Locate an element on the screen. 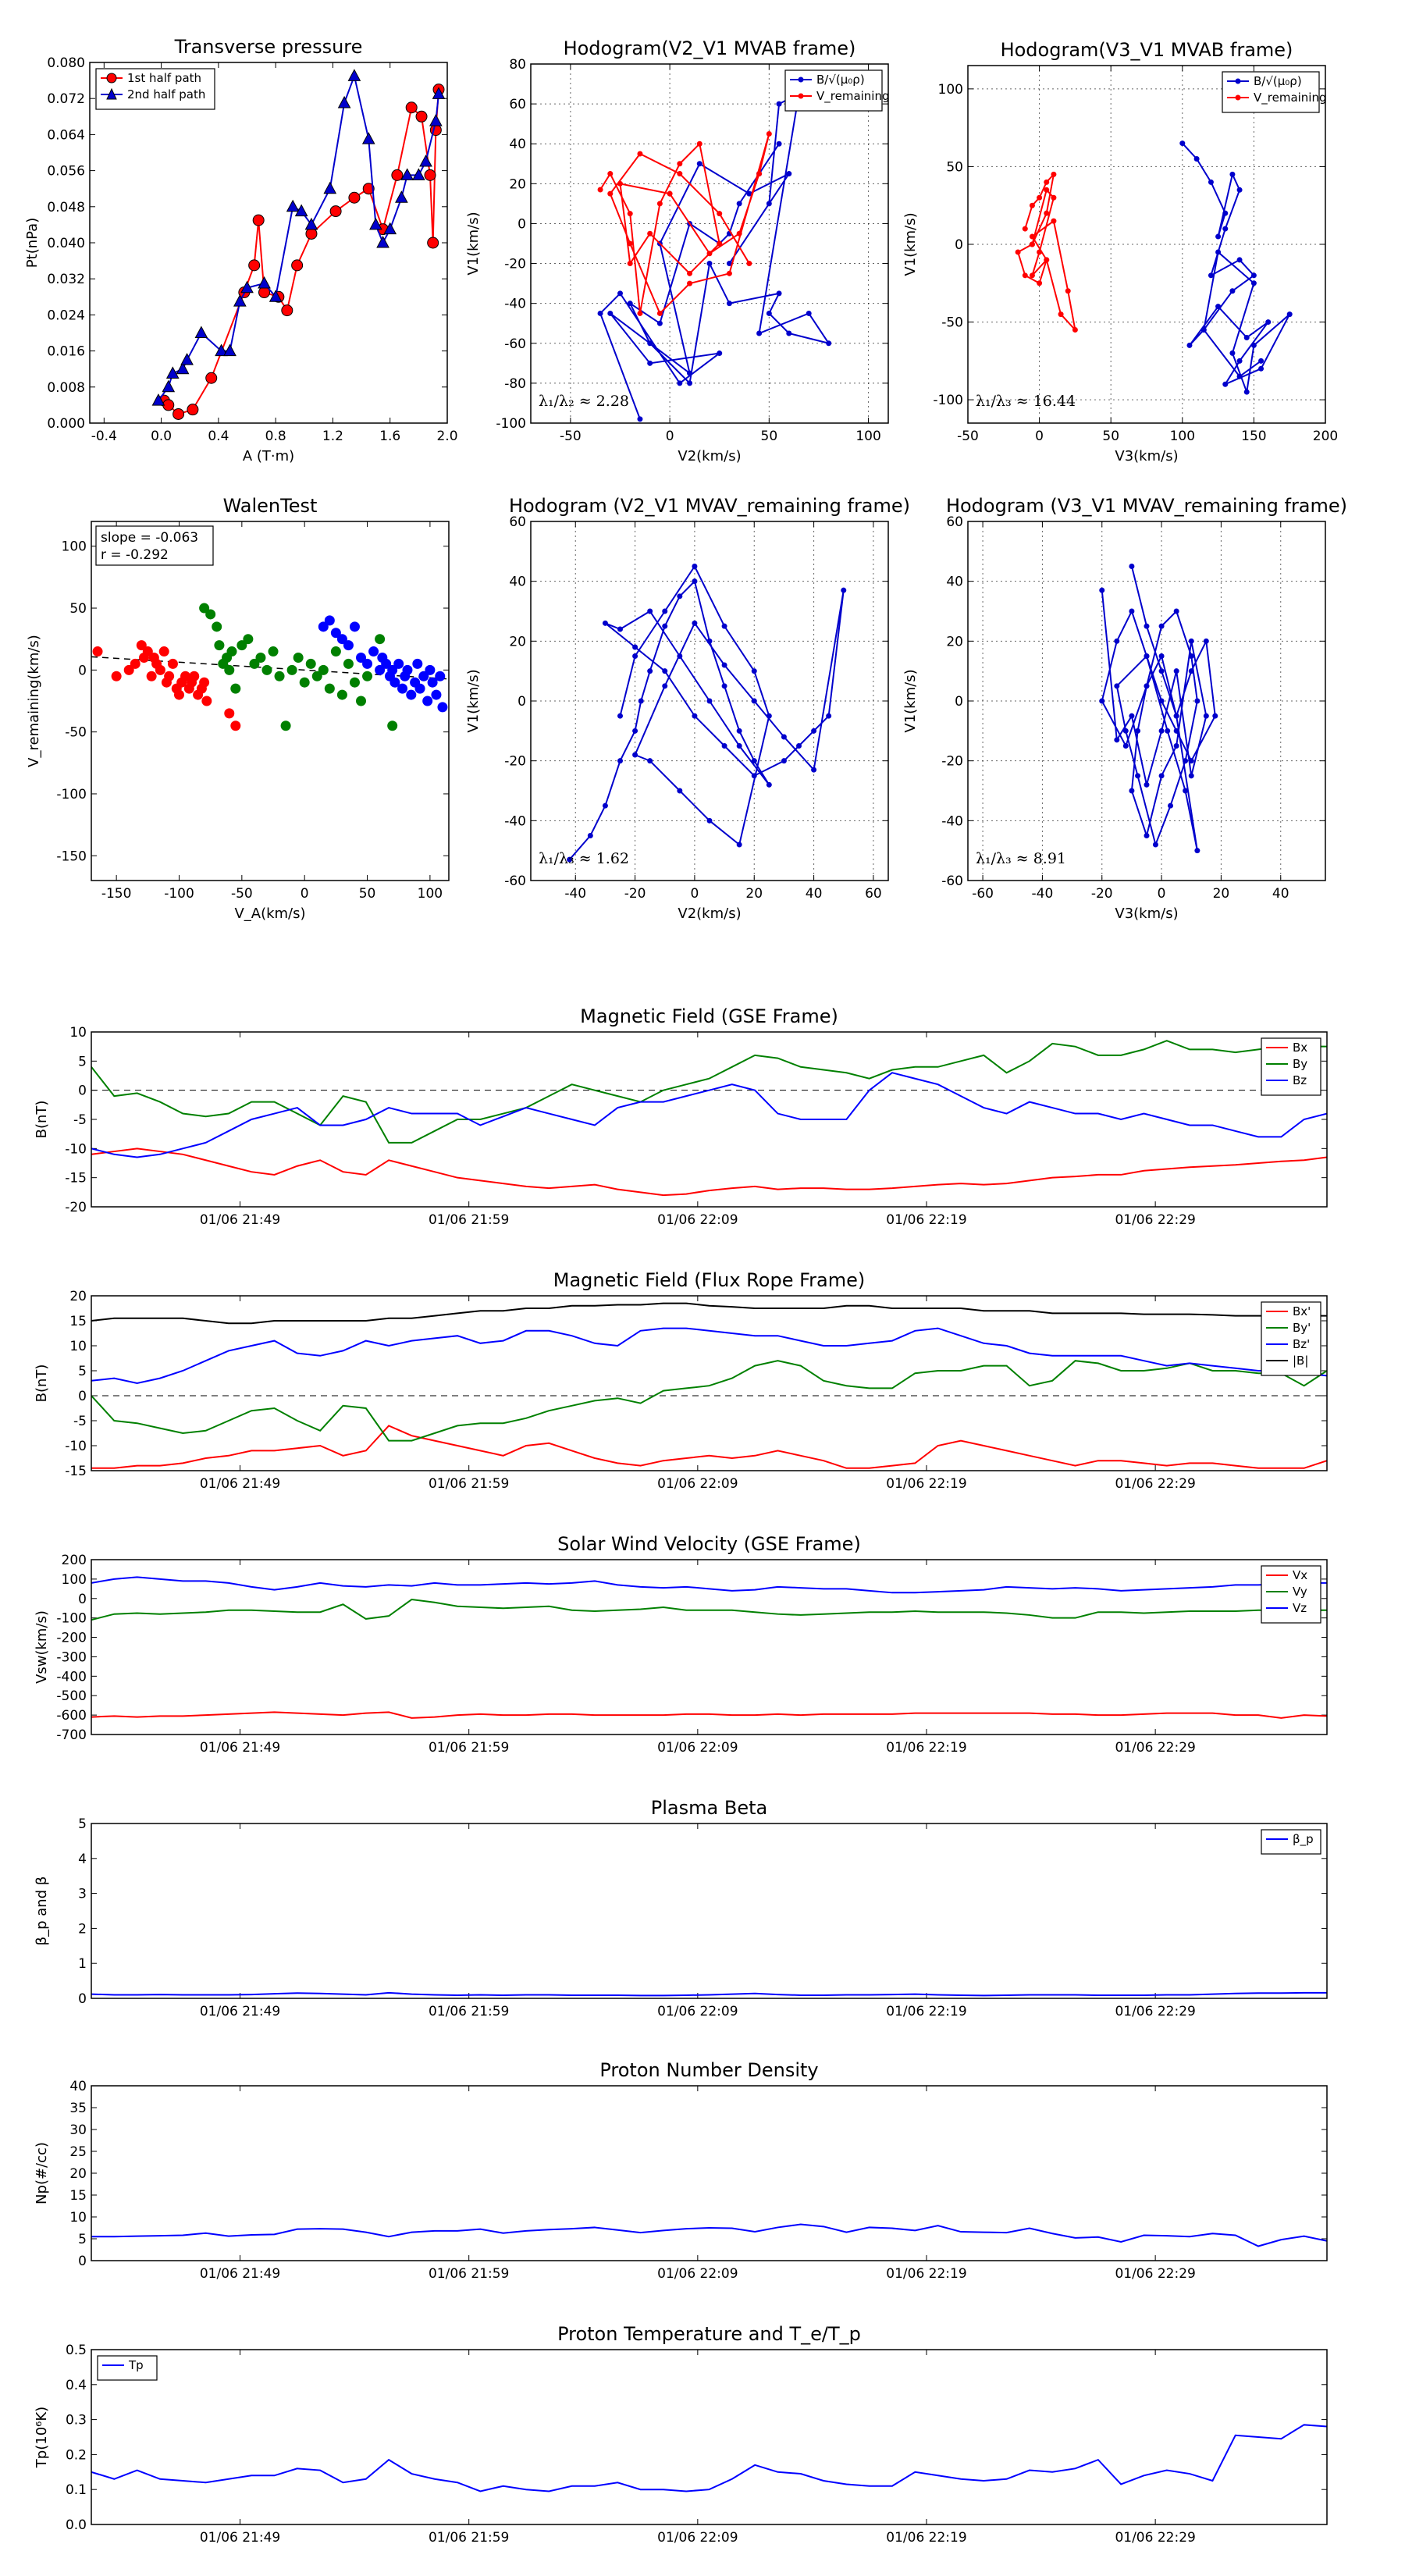 The image size is (1405, 2576). chart-title: Solar Wind Velocity (GSE Frame) is located at coordinates (709, 1544).